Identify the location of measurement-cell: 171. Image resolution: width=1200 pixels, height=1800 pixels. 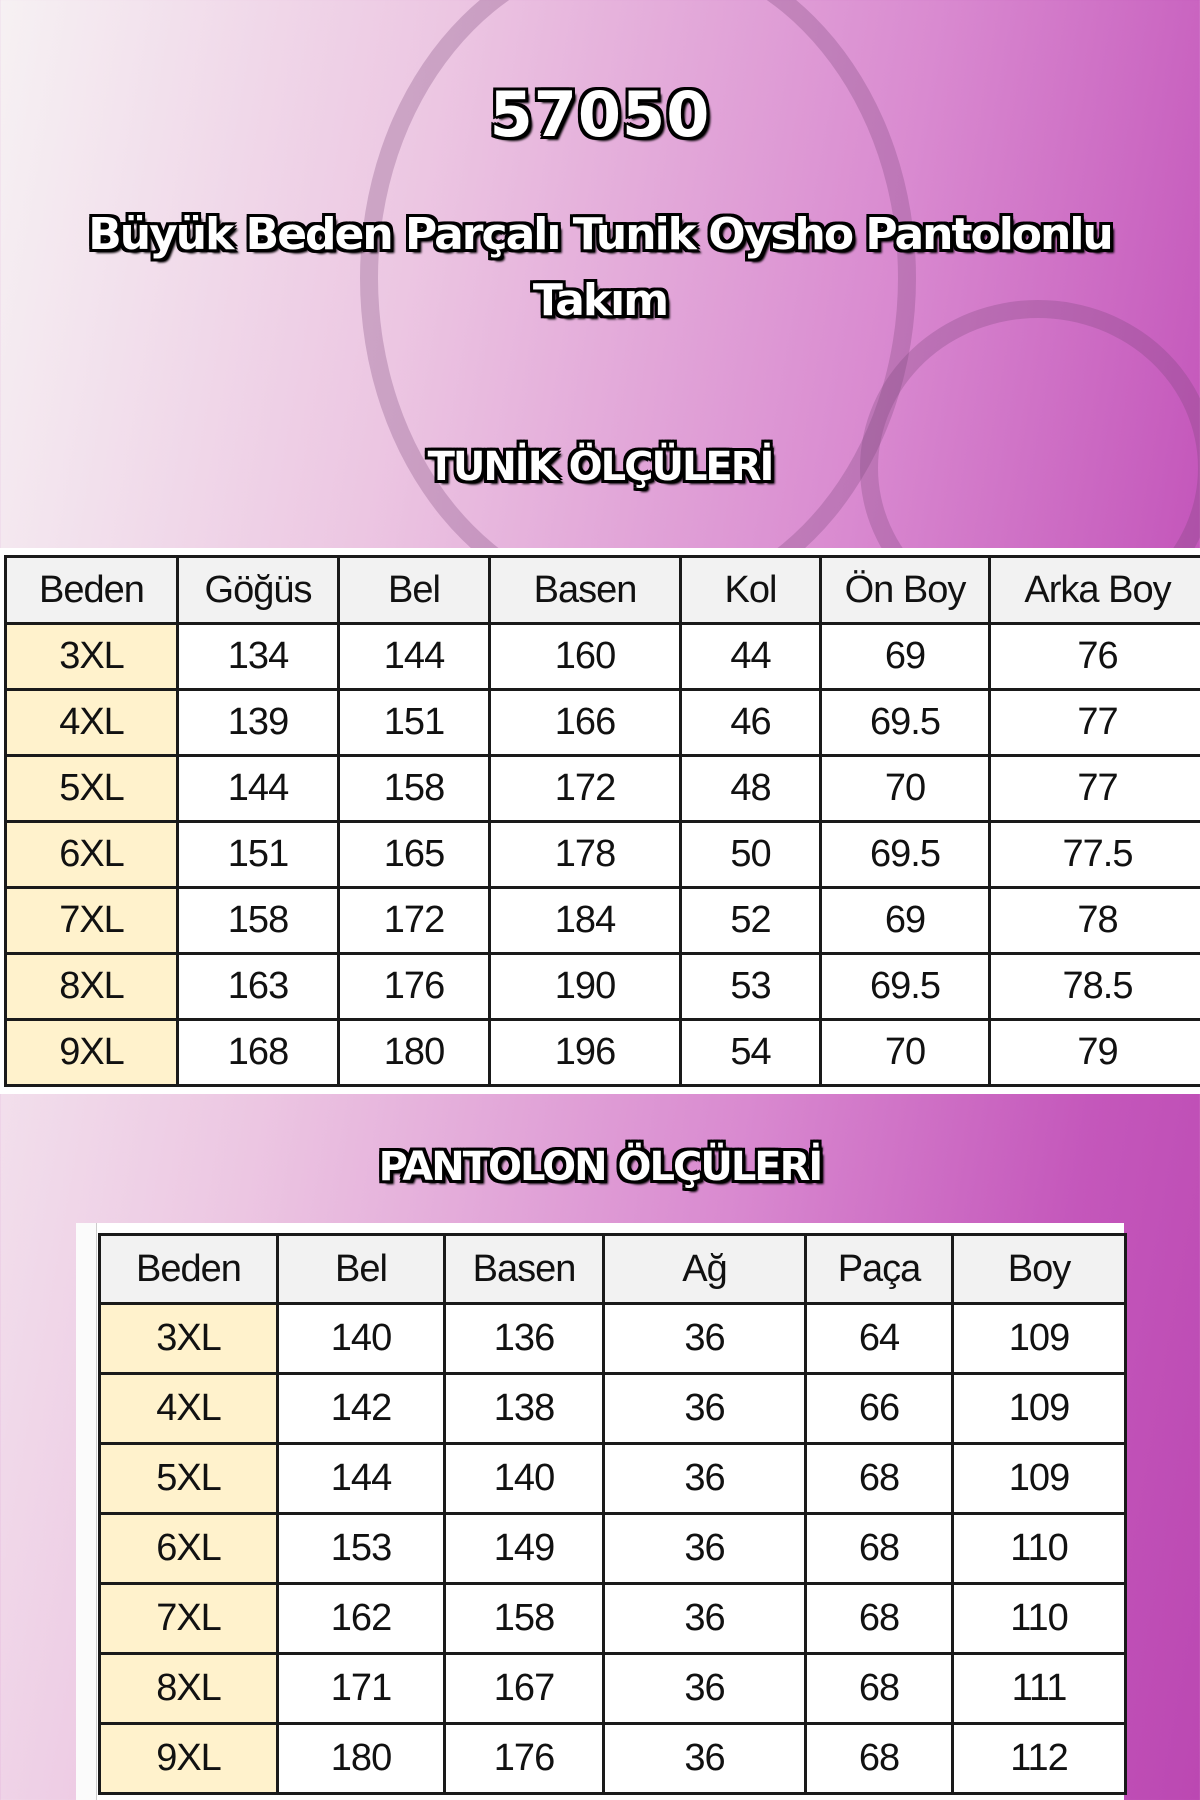
(361, 1688).